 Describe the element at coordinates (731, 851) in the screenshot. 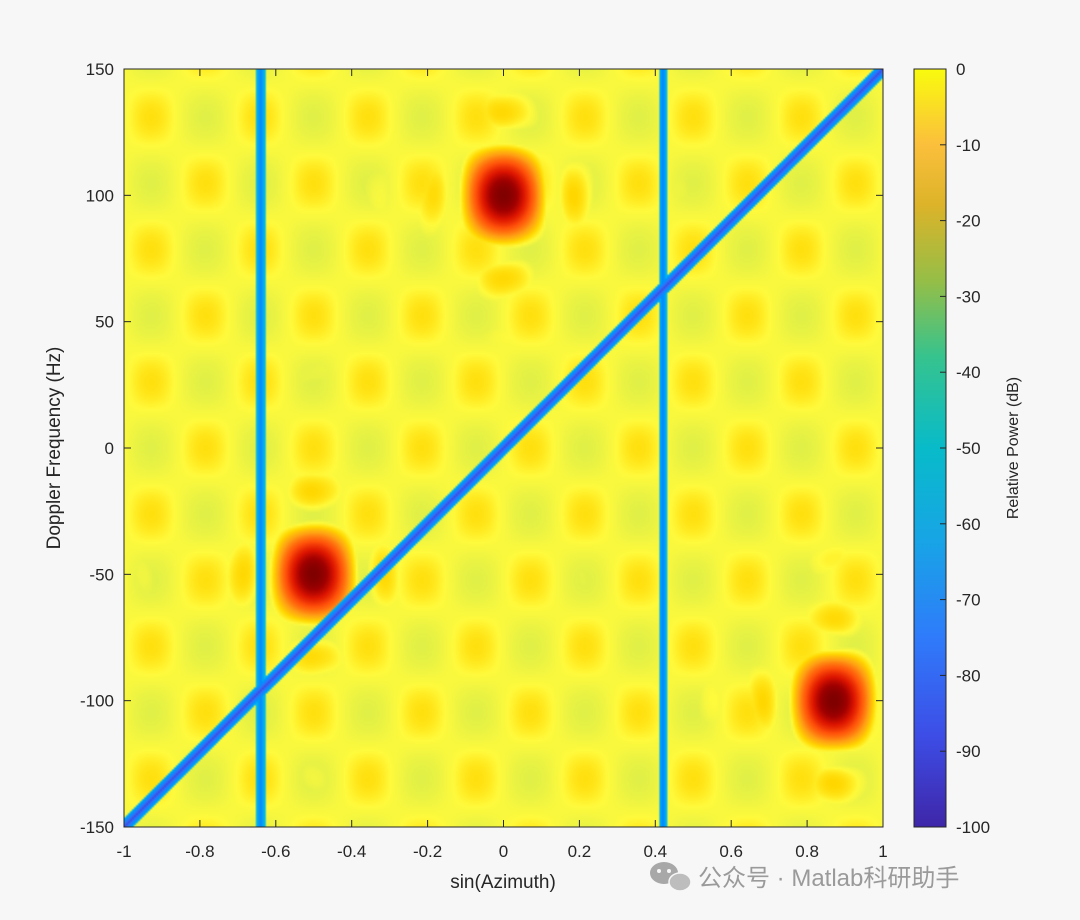

I see `x-tick-label: 0.6` at that location.